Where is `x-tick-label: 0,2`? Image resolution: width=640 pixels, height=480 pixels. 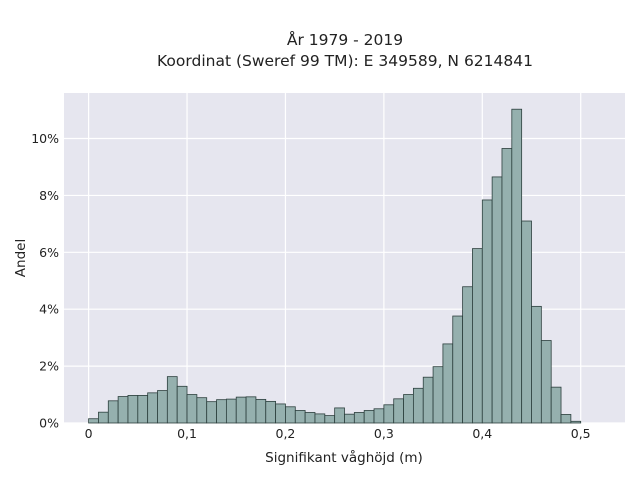 x-tick-label: 0,2 is located at coordinates (286, 433).